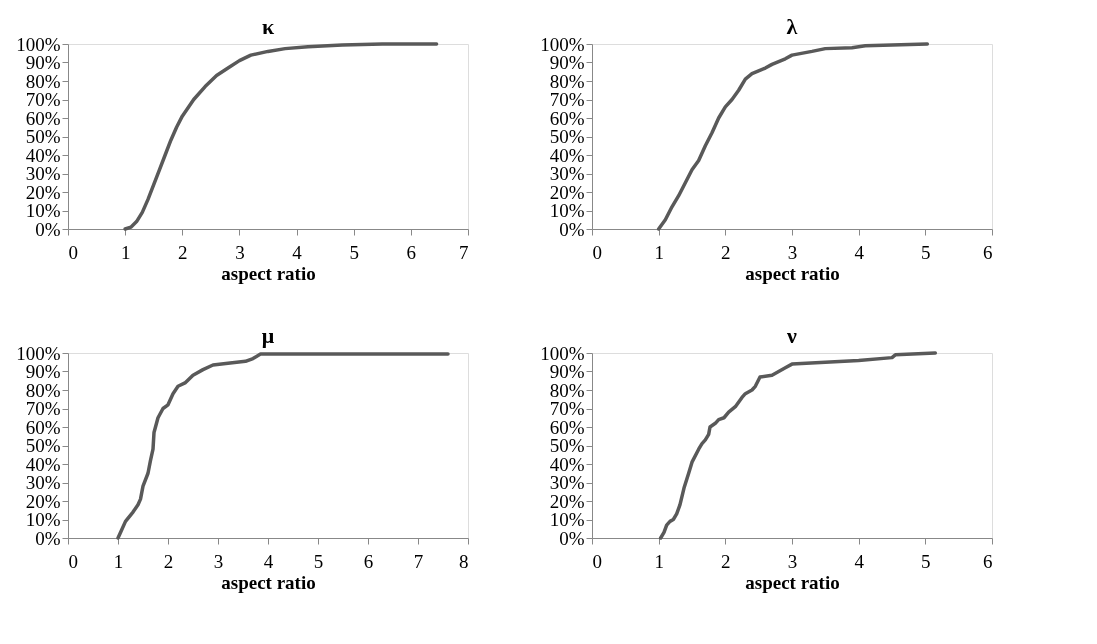 Image resolution: width=1097 pixels, height=644 pixels. Describe the element at coordinates (792, 335) in the screenshot. I see `chart-title: ν` at that location.